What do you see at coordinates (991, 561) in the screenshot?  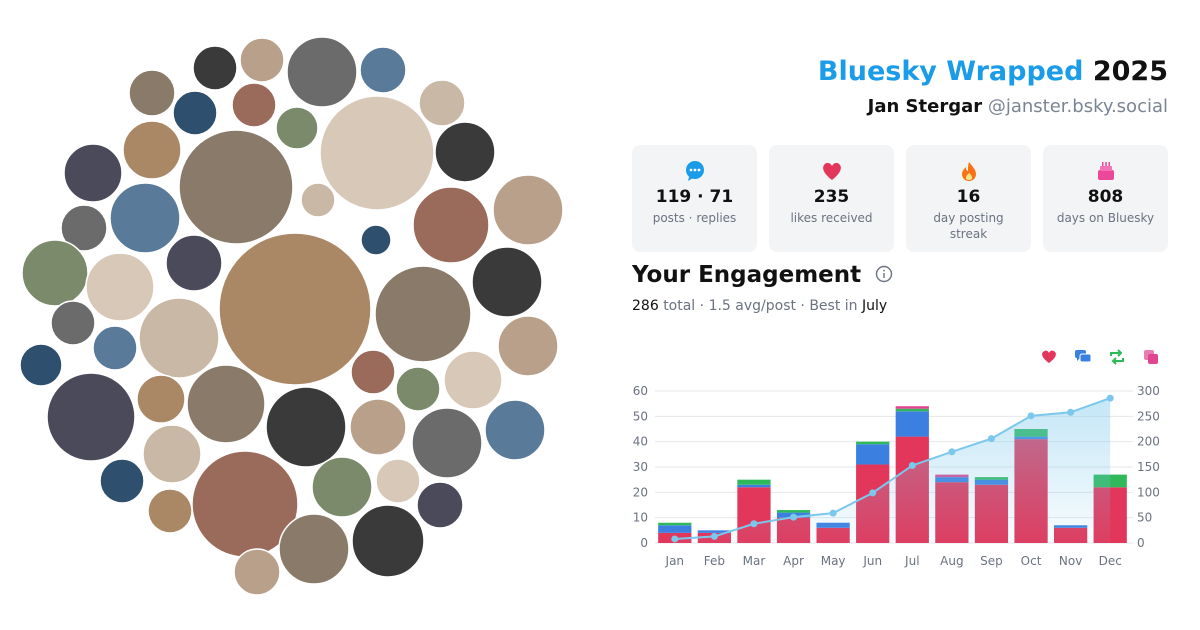 I see `x-tick-label: Sep` at bounding box center [991, 561].